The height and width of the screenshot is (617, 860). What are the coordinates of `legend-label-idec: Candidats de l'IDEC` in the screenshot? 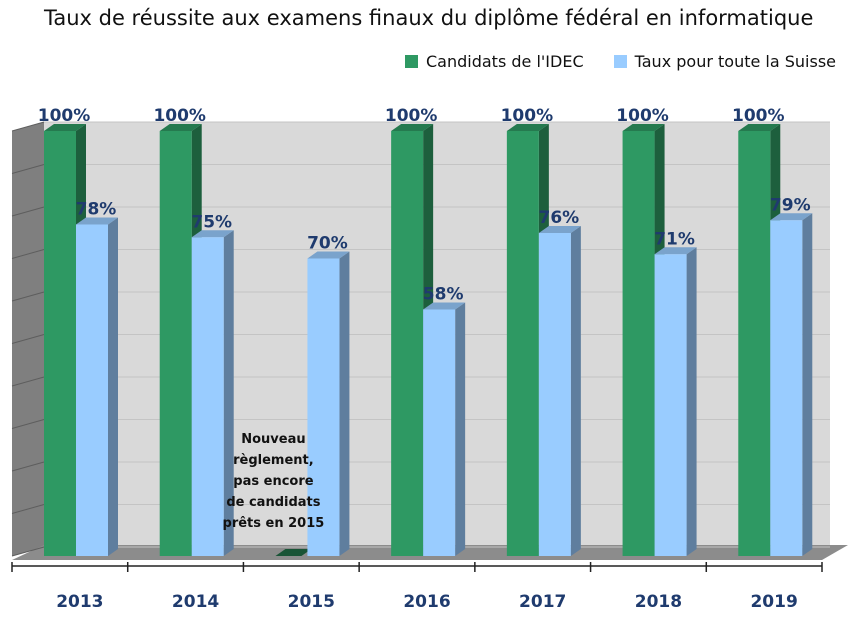 It's located at (505, 61).